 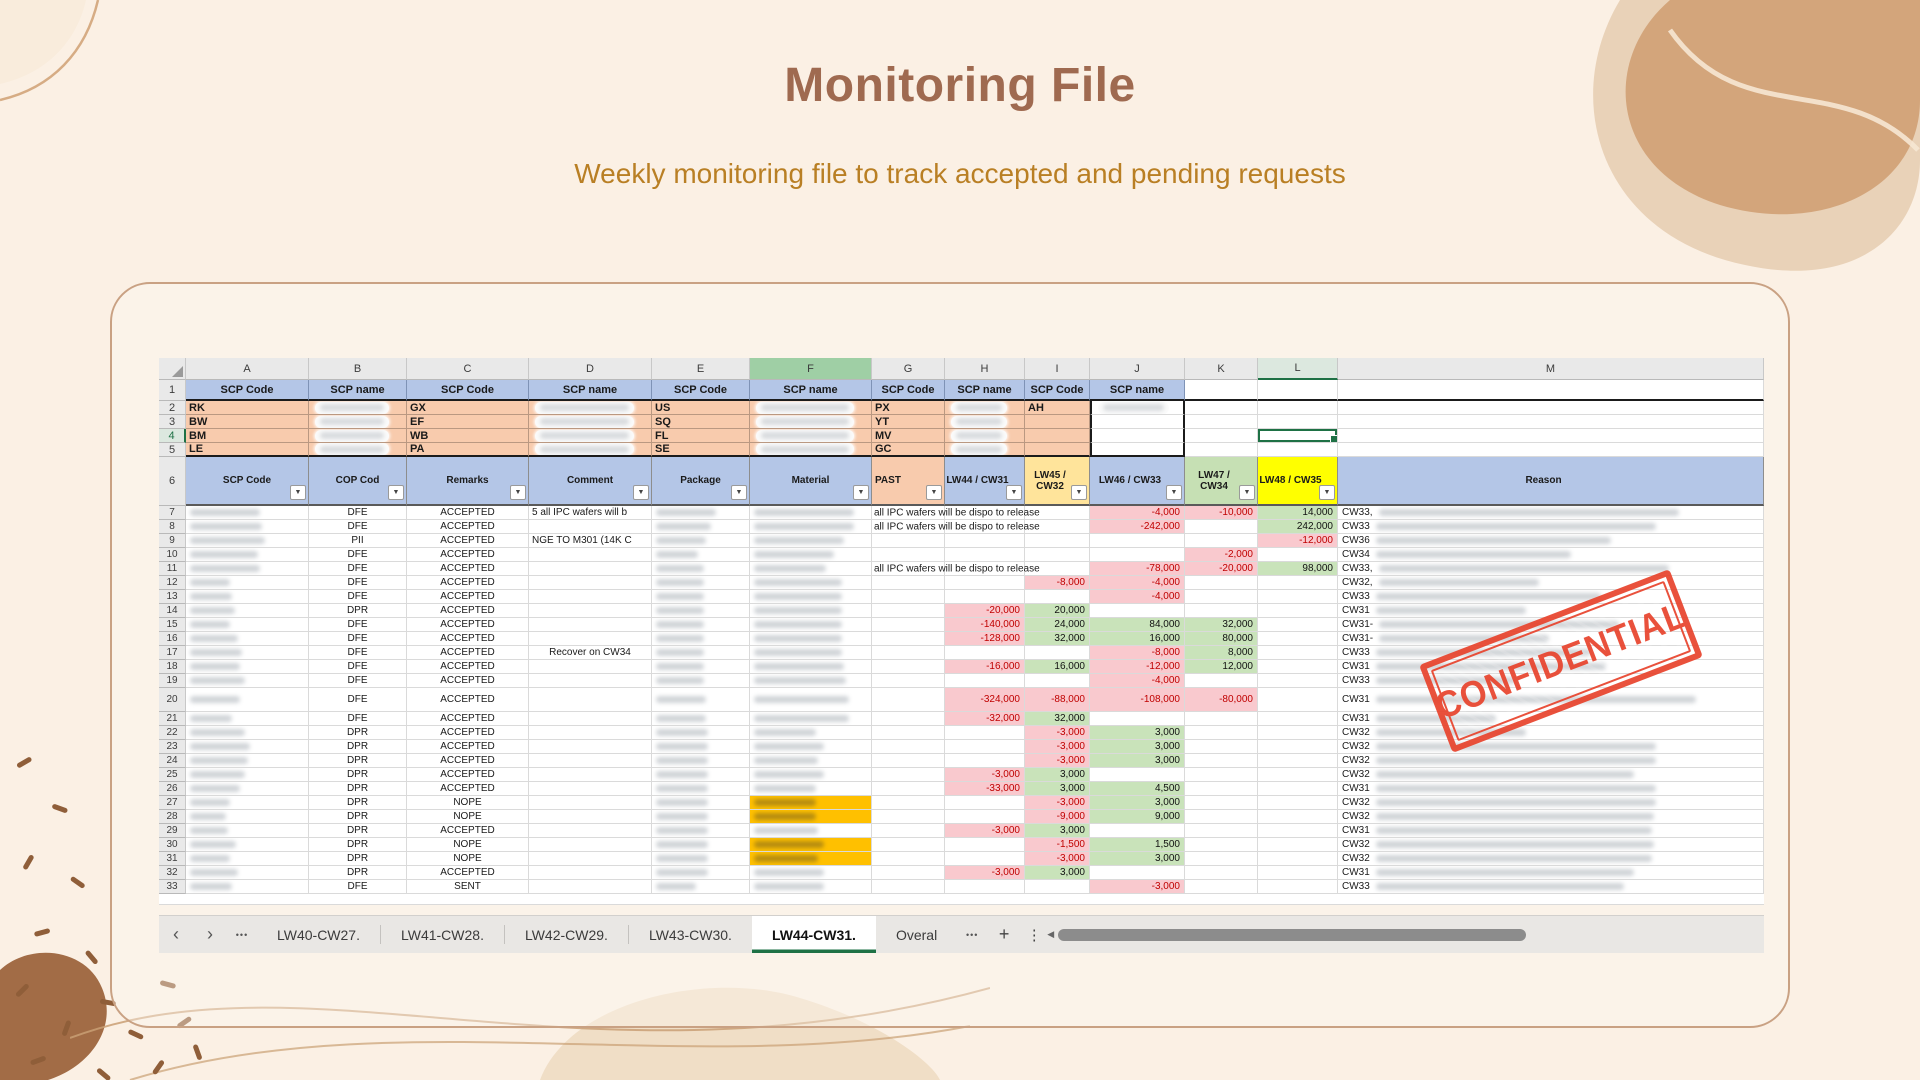 I want to click on remarks-cell: NOPE, so click(x=468, y=859).